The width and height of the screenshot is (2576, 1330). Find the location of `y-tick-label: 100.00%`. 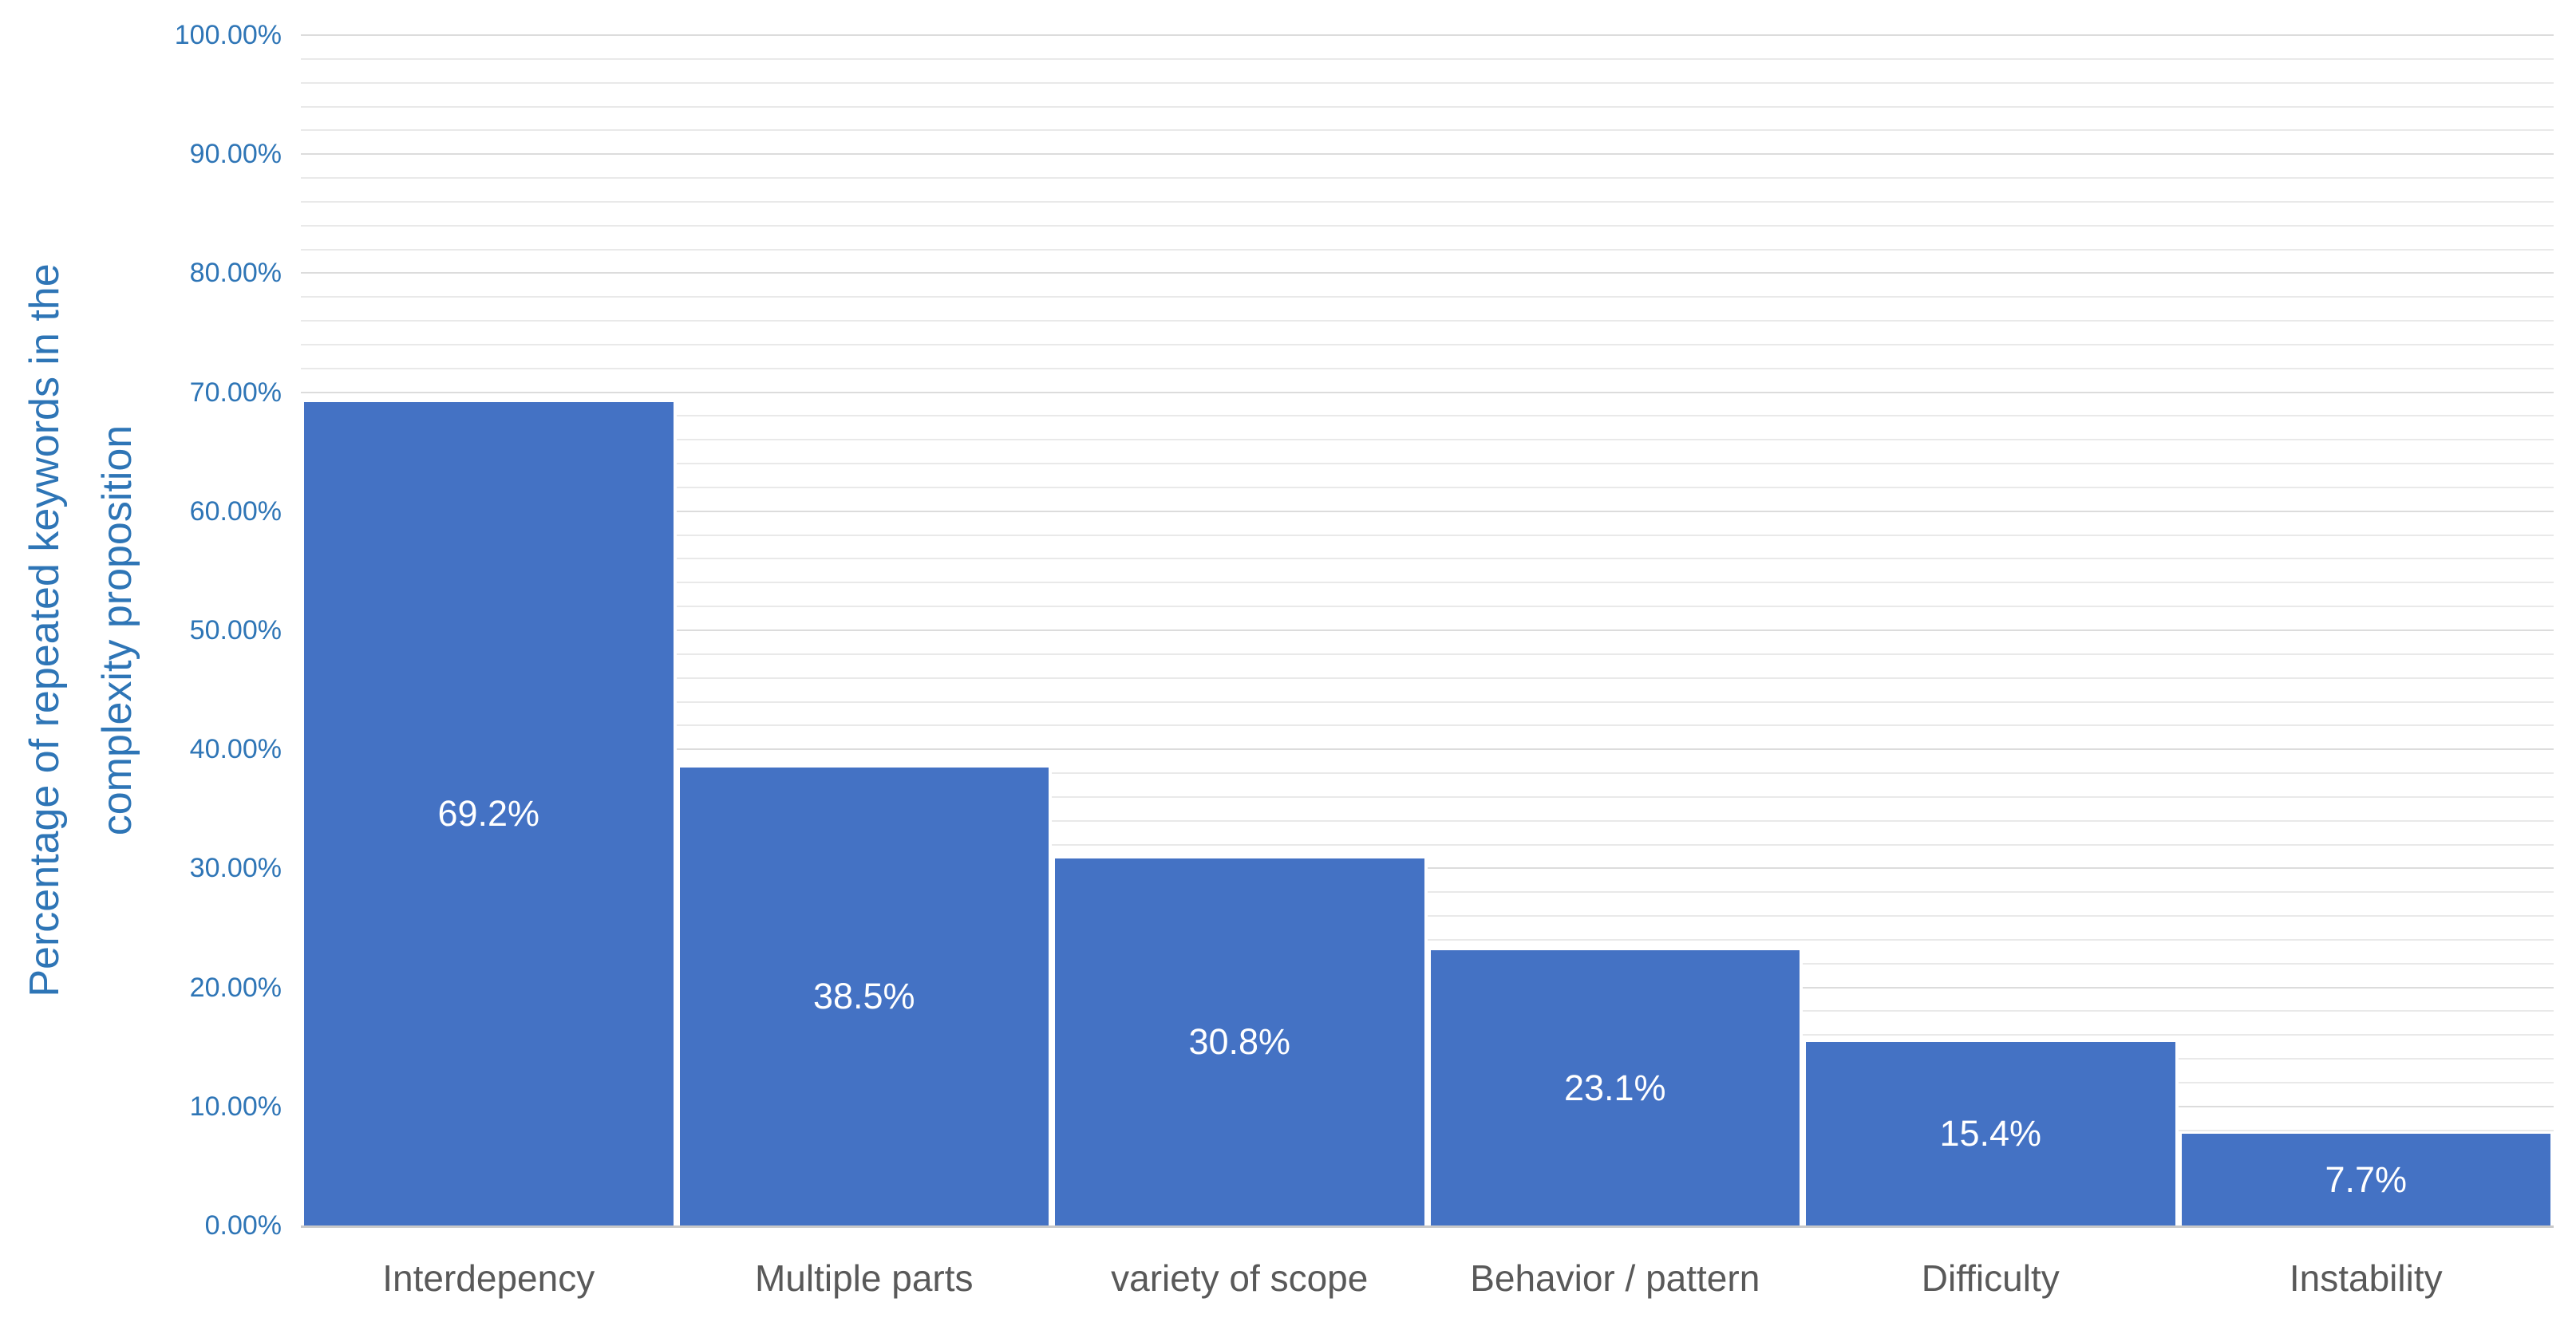

y-tick-label: 100.00% is located at coordinates (228, 35).